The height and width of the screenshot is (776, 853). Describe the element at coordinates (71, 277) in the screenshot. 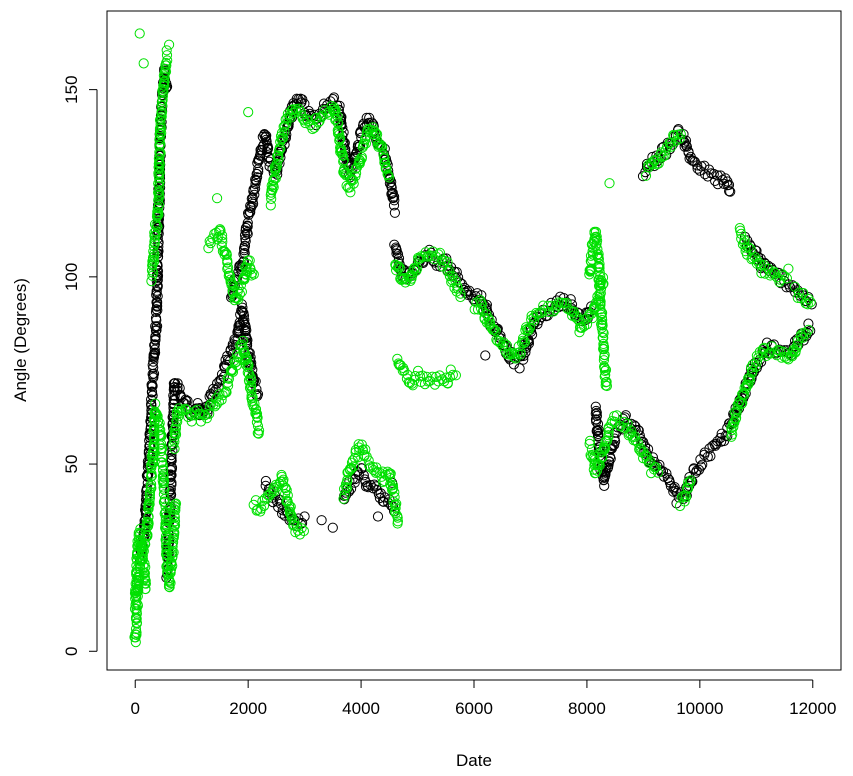

I see `y-tick-label: 100` at that location.